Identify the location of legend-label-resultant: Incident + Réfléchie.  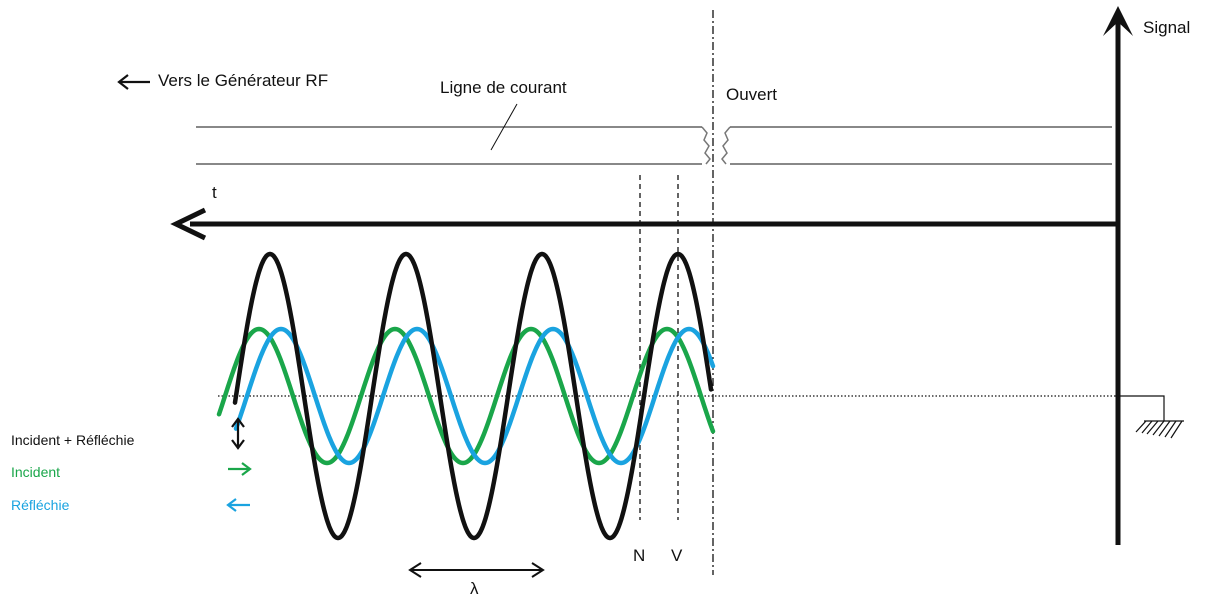
(73, 440).